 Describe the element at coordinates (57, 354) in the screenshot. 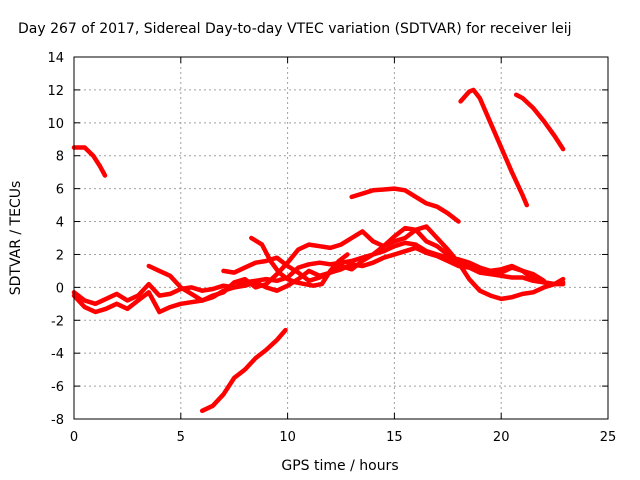

I see `y-tick-label: -4` at that location.